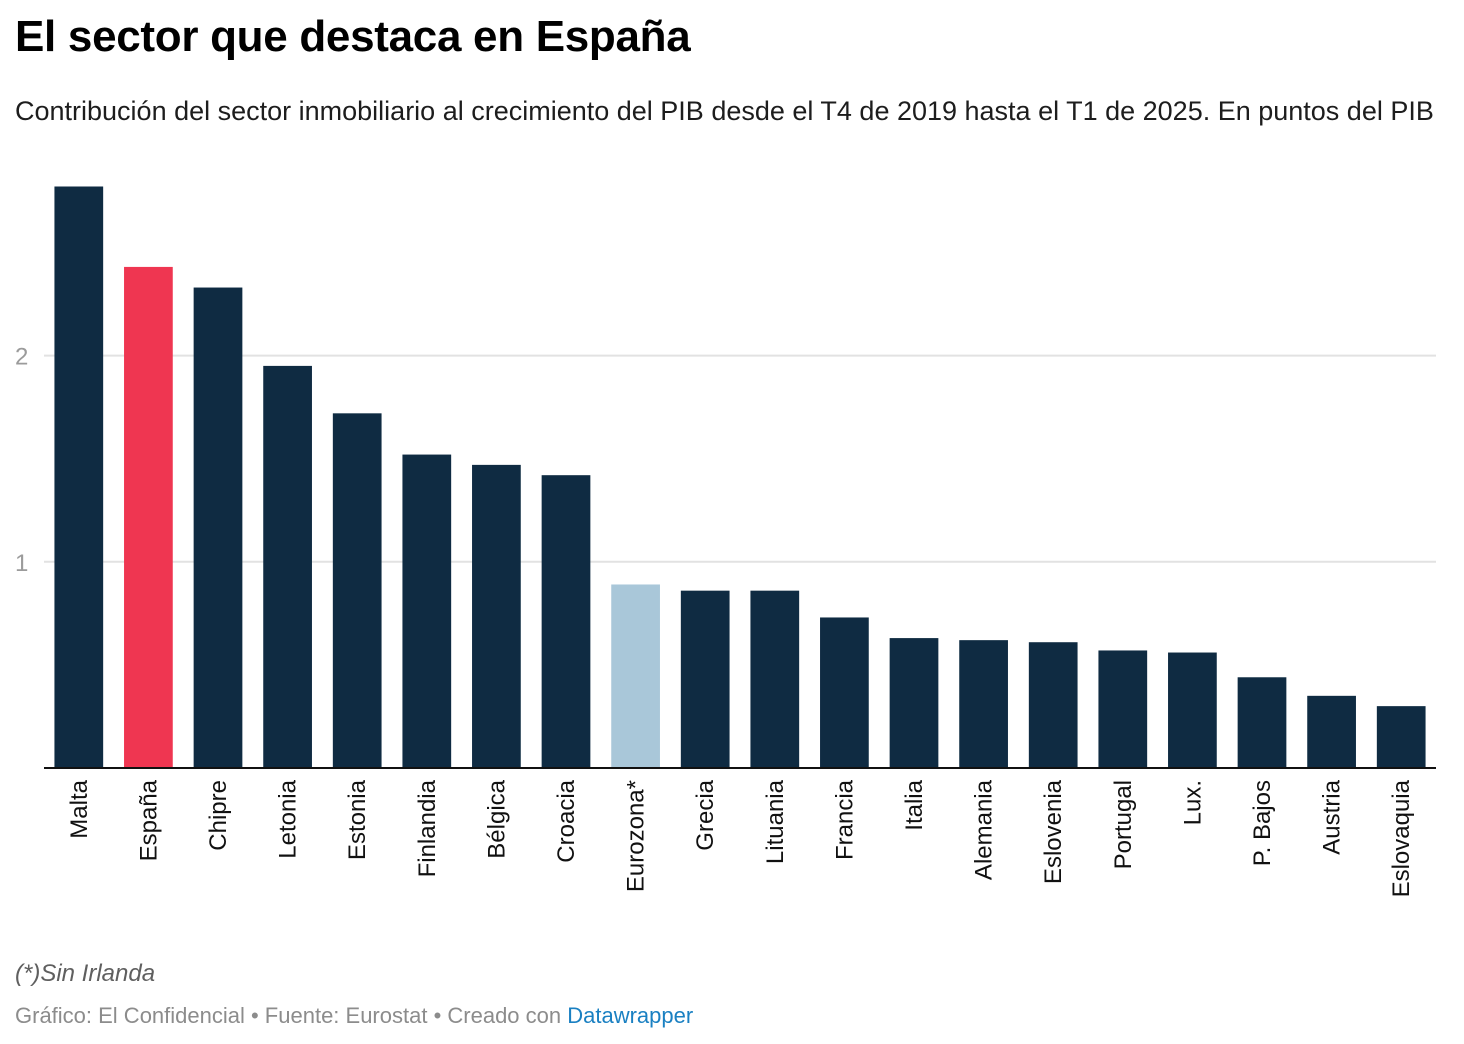 The image size is (1464, 1044). Describe the element at coordinates (427, 828) in the screenshot. I see `x-tick-label: Finlandia` at that location.